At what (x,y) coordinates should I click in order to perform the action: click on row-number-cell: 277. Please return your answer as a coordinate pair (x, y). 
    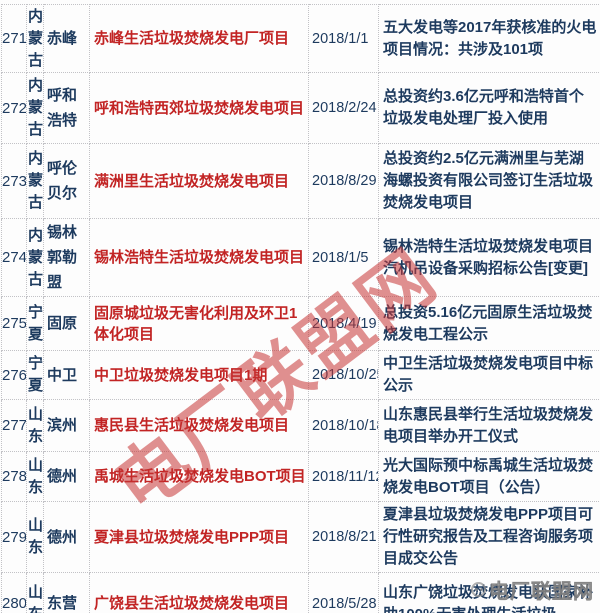
    Looking at the image, I should click on (14, 425).